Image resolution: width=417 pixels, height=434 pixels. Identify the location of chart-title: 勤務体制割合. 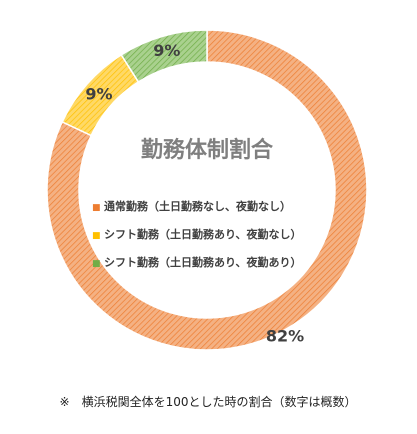
(207, 150).